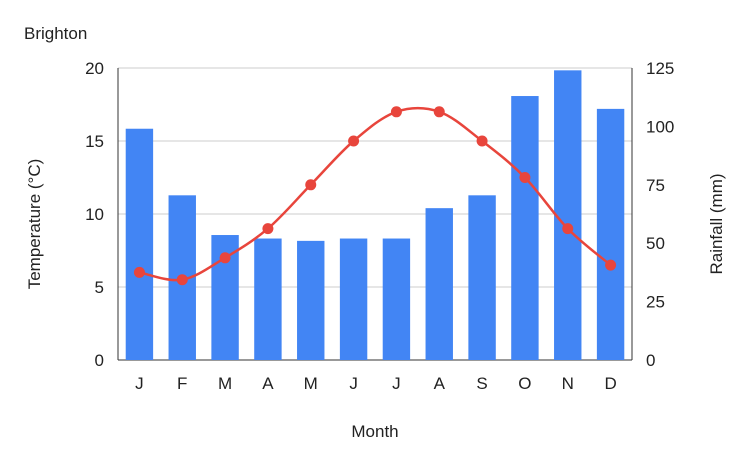 The height and width of the screenshot is (464, 750). Describe the element at coordinates (655, 243) in the screenshot. I see `right-tick-label: 50` at that location.